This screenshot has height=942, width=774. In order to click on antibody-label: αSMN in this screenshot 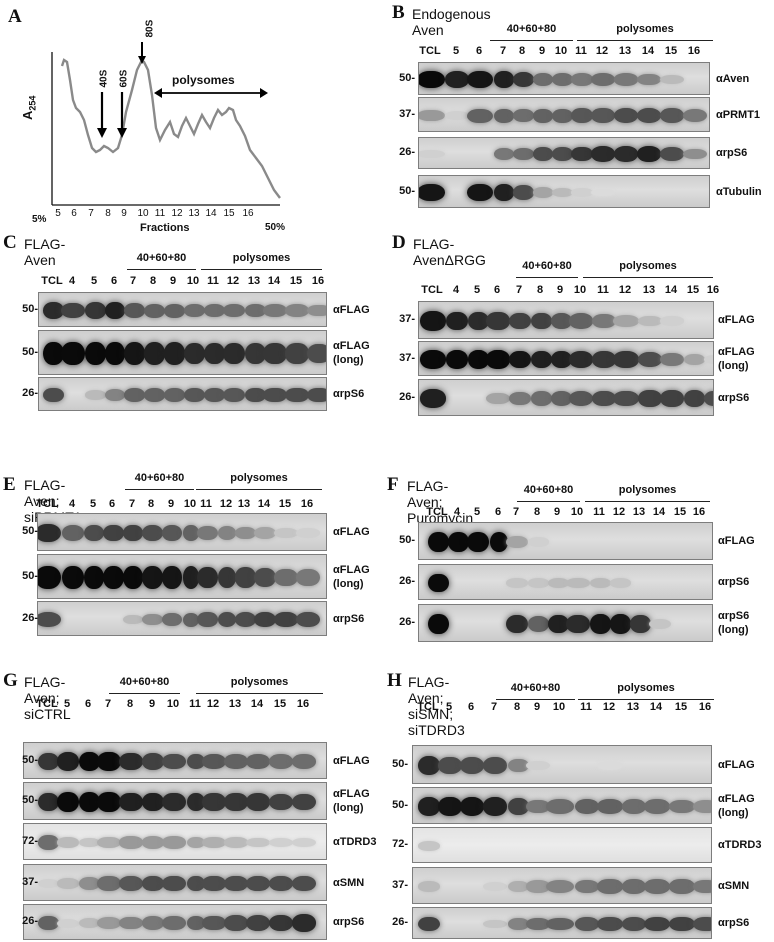, I will do `click(348, 883)`.